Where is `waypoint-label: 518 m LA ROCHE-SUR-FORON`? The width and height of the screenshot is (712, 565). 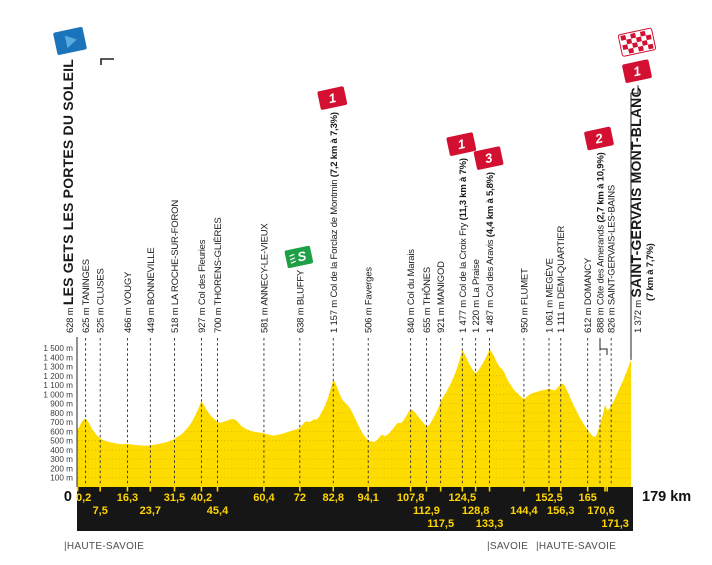
waypoint-label: 518 m LA ROCHE-SUR-FORON is located at coordinates (175, 266).